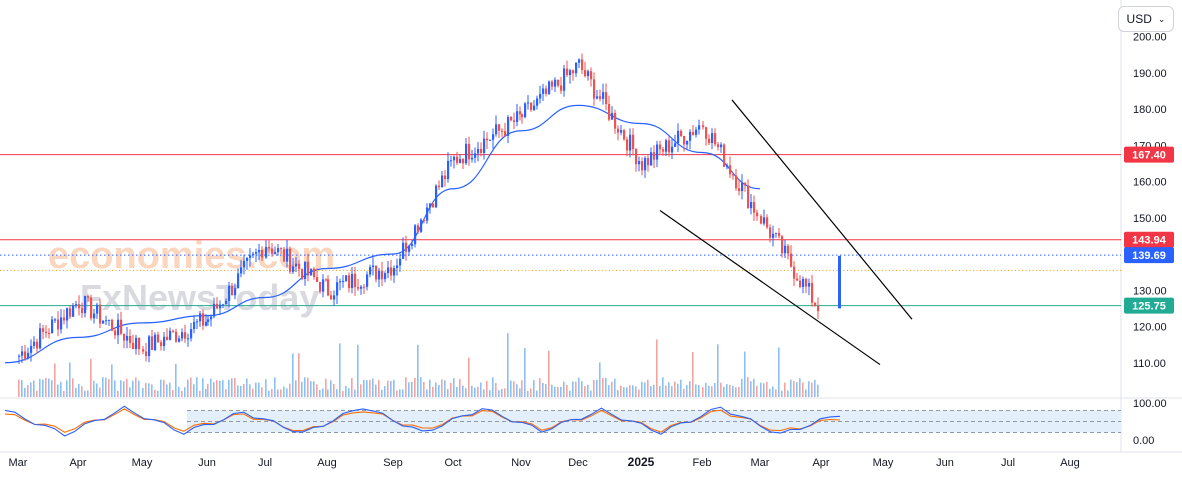  Describe the element at coordinates (760, 463) in the screenshot. I see `time-tick-label: Mar` at that location.